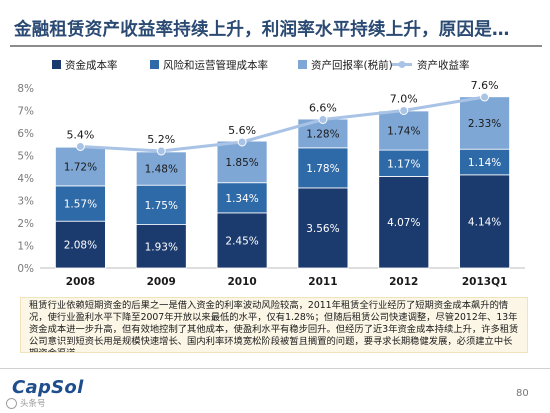 Image resolution: width=550 pixels, height=413 pixels. What do you see at coordinates (275, 368) in the screenshot?
I see `footer-divider` at bounding box center [275, 368].